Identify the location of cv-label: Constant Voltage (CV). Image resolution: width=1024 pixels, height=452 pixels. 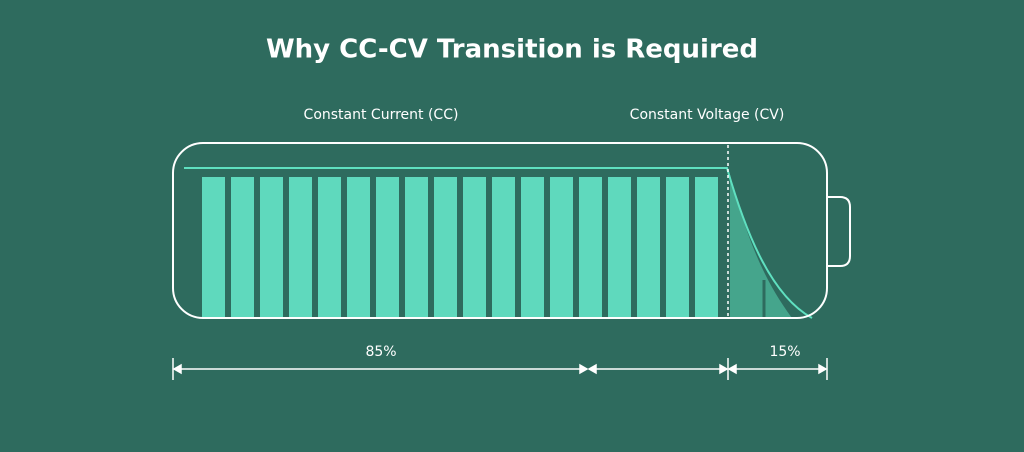
(707, 115).